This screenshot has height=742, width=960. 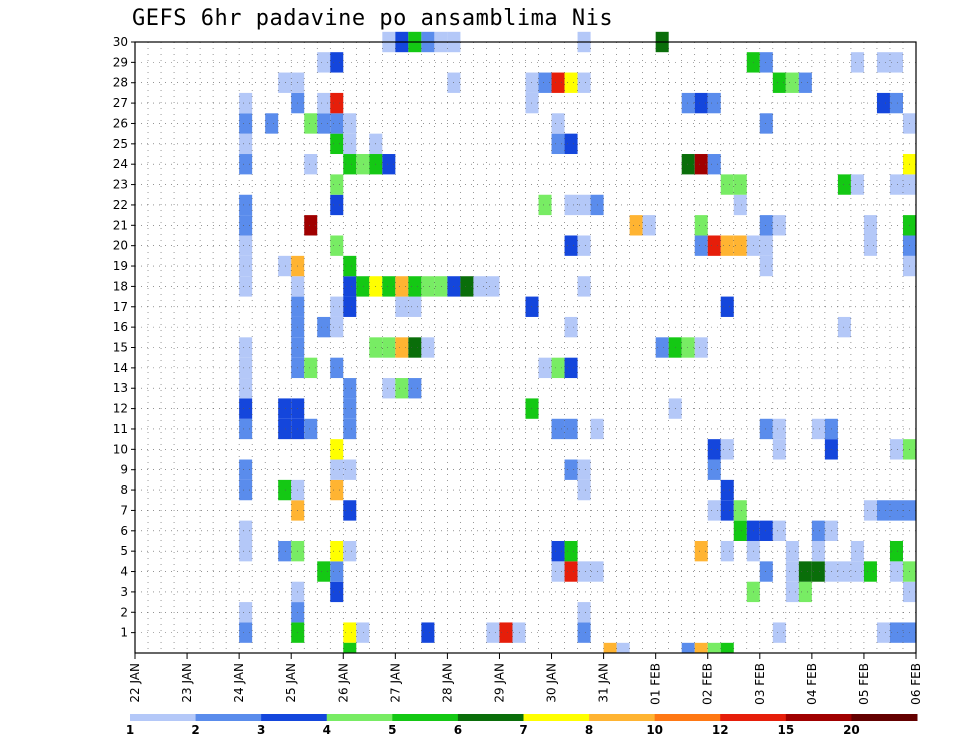 I want to click on colorbar-label: 7, so click(x=523, y=730).